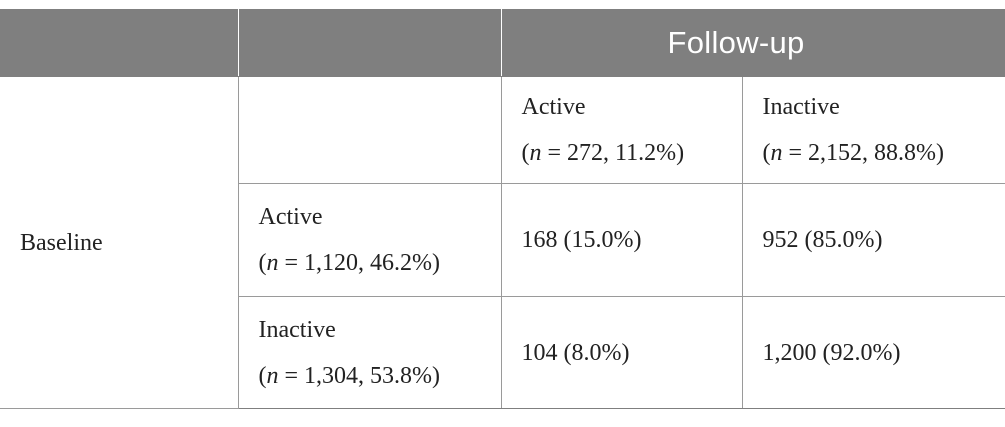 The height and width of the screenshot is (427, 1005). Describe the element at coordinates (873, 240) in the screenshot. I see `cell-active-to-inactive: 952 (85.0%)` at that location.